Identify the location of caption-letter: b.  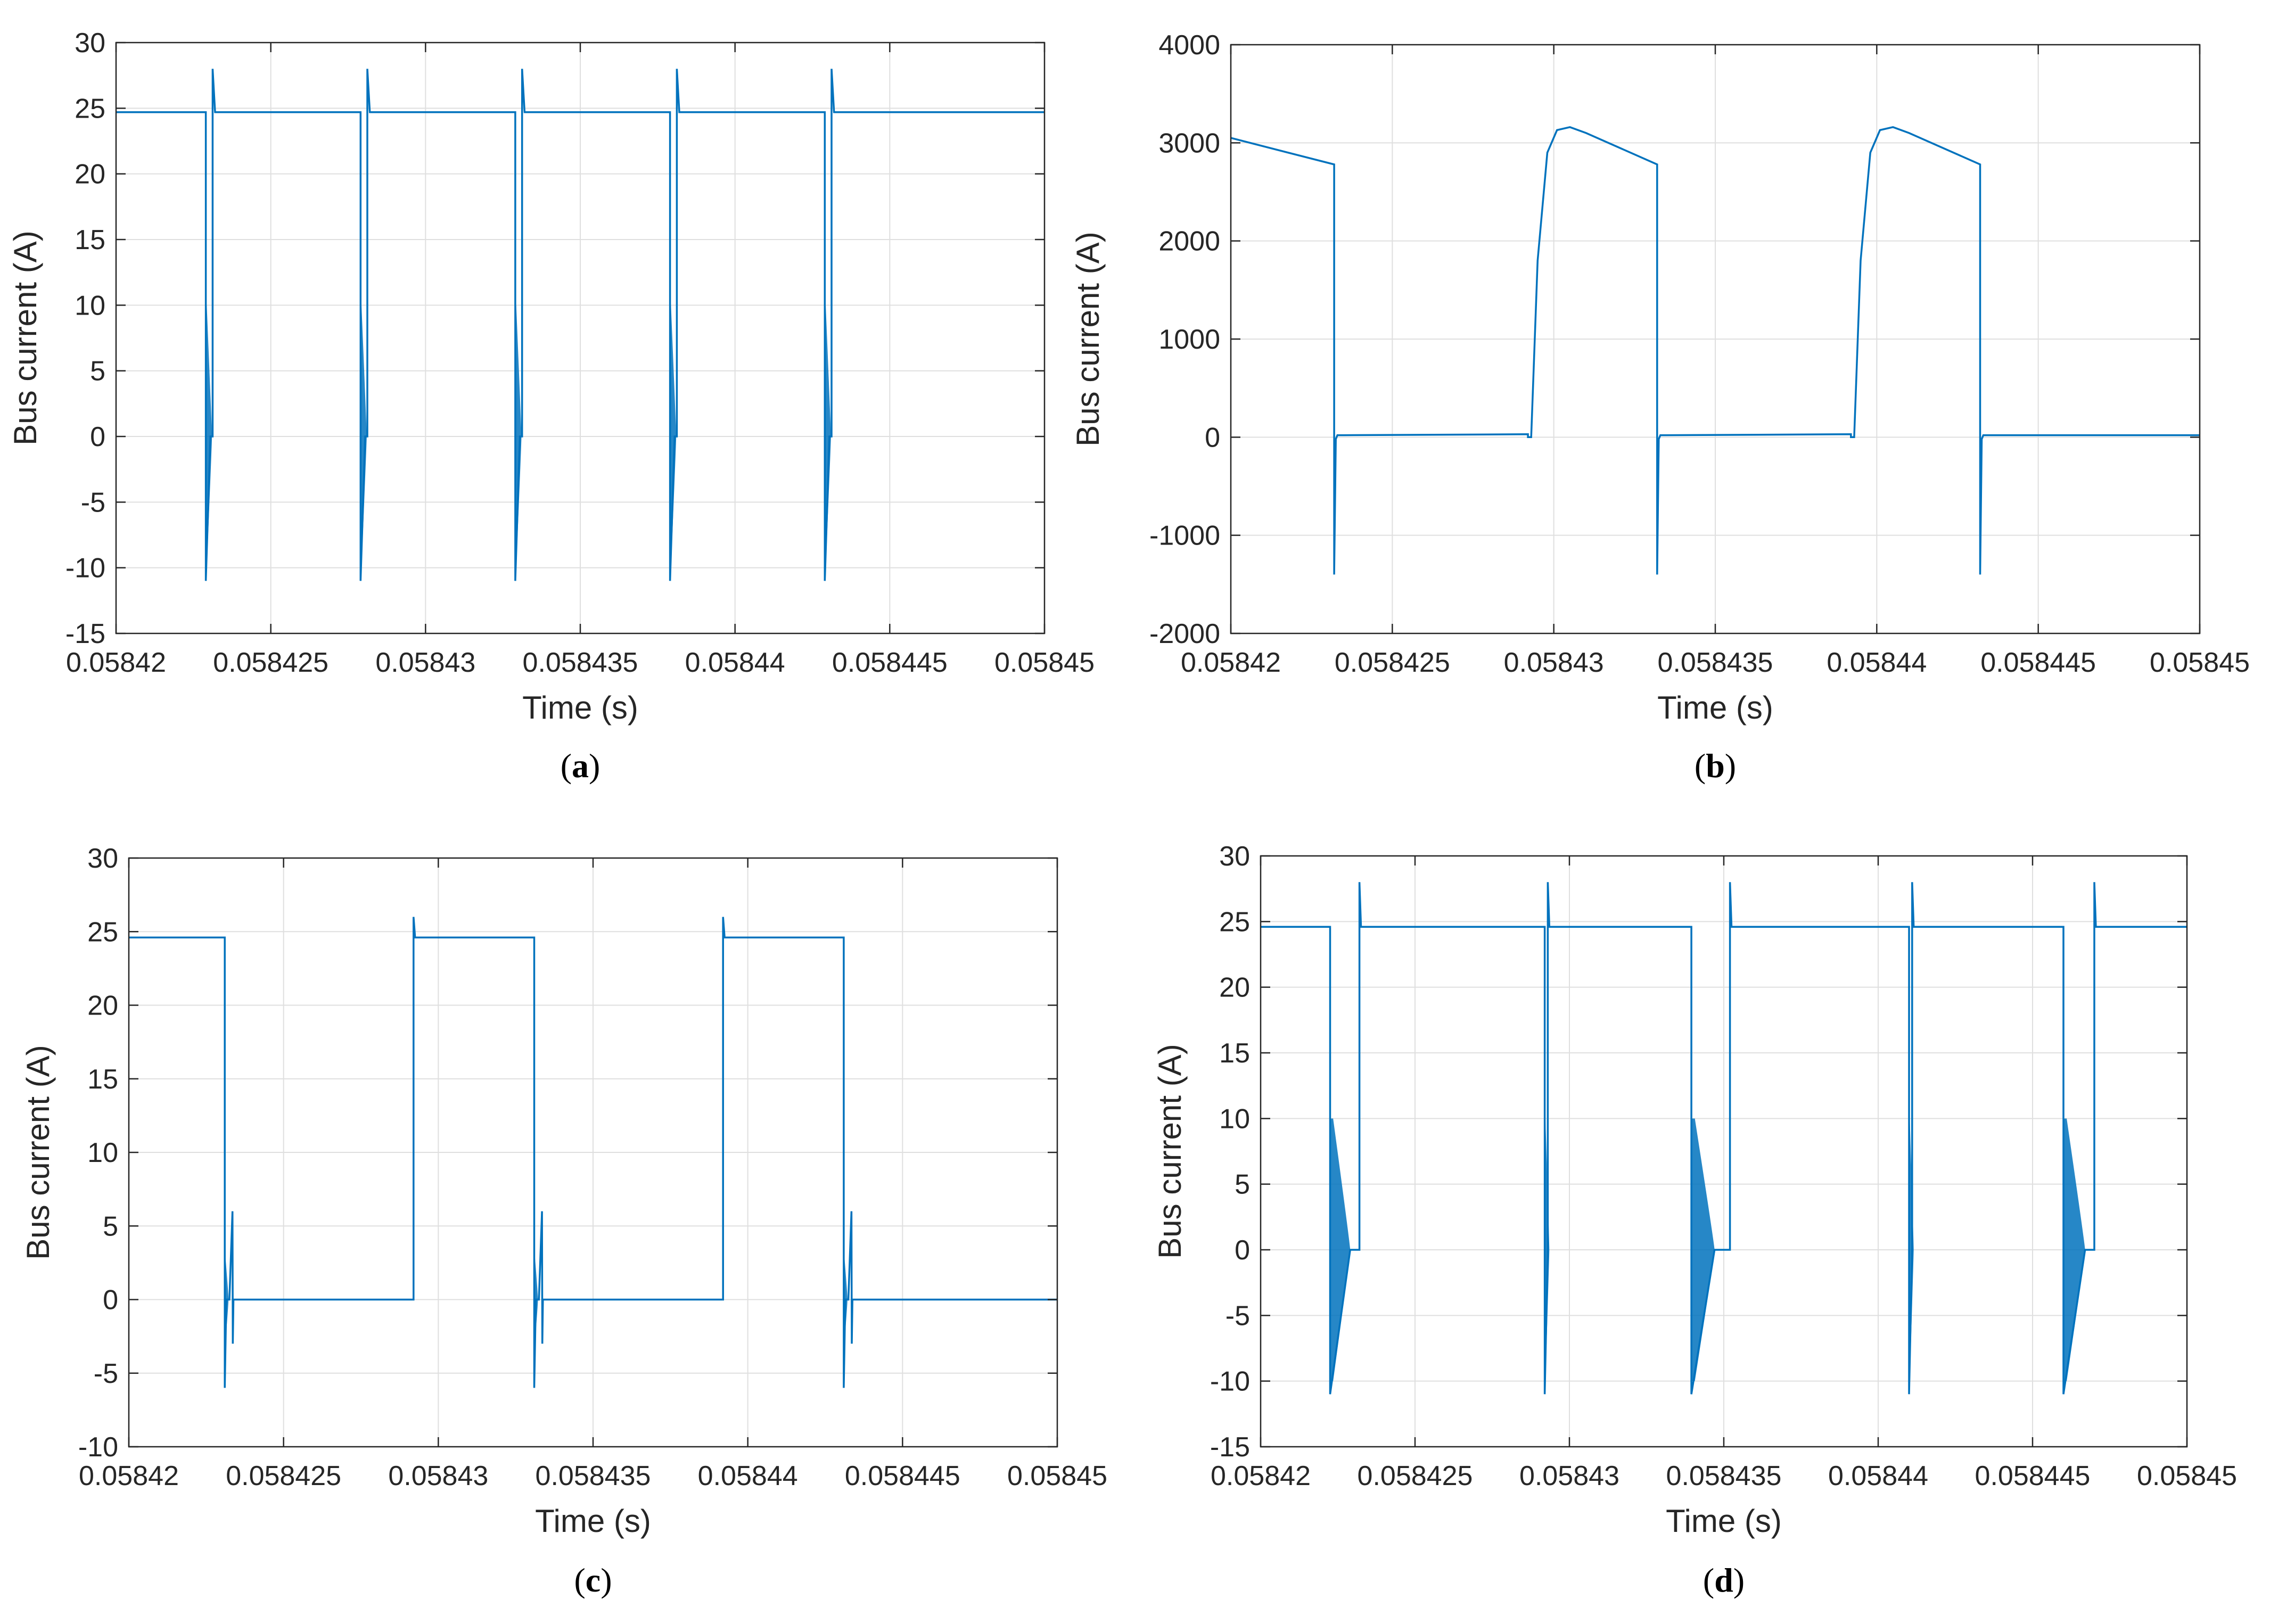
(1715, 766).